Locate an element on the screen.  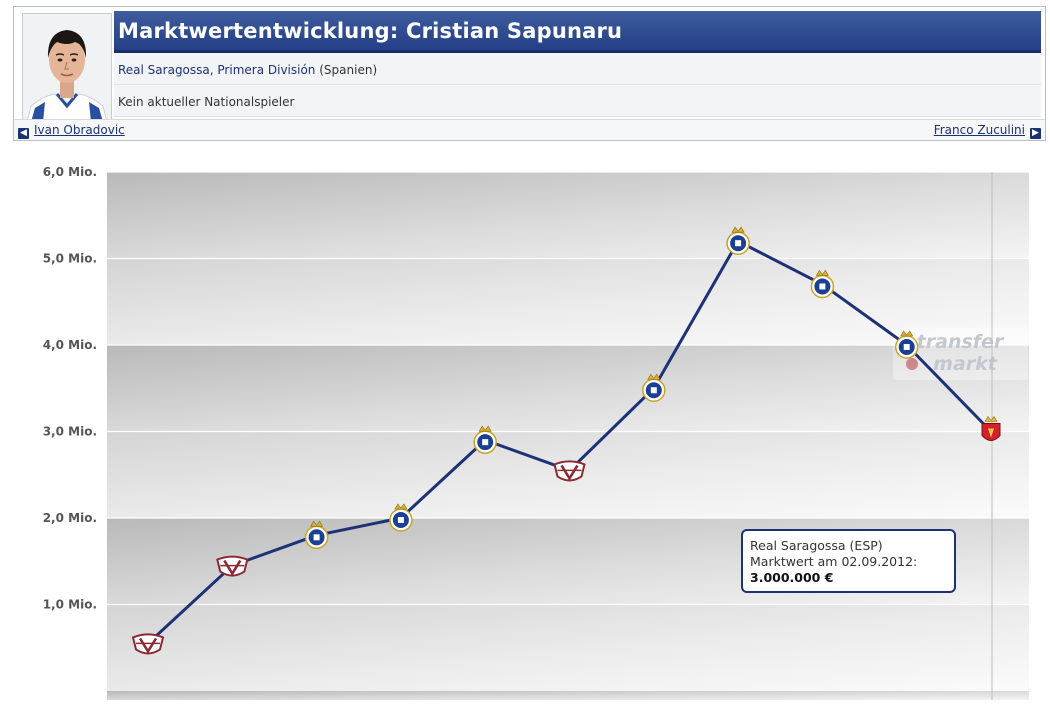
title-bar: Marktwertentwicklung: Cristian Sapunaru is located at coordinates (577, 32).